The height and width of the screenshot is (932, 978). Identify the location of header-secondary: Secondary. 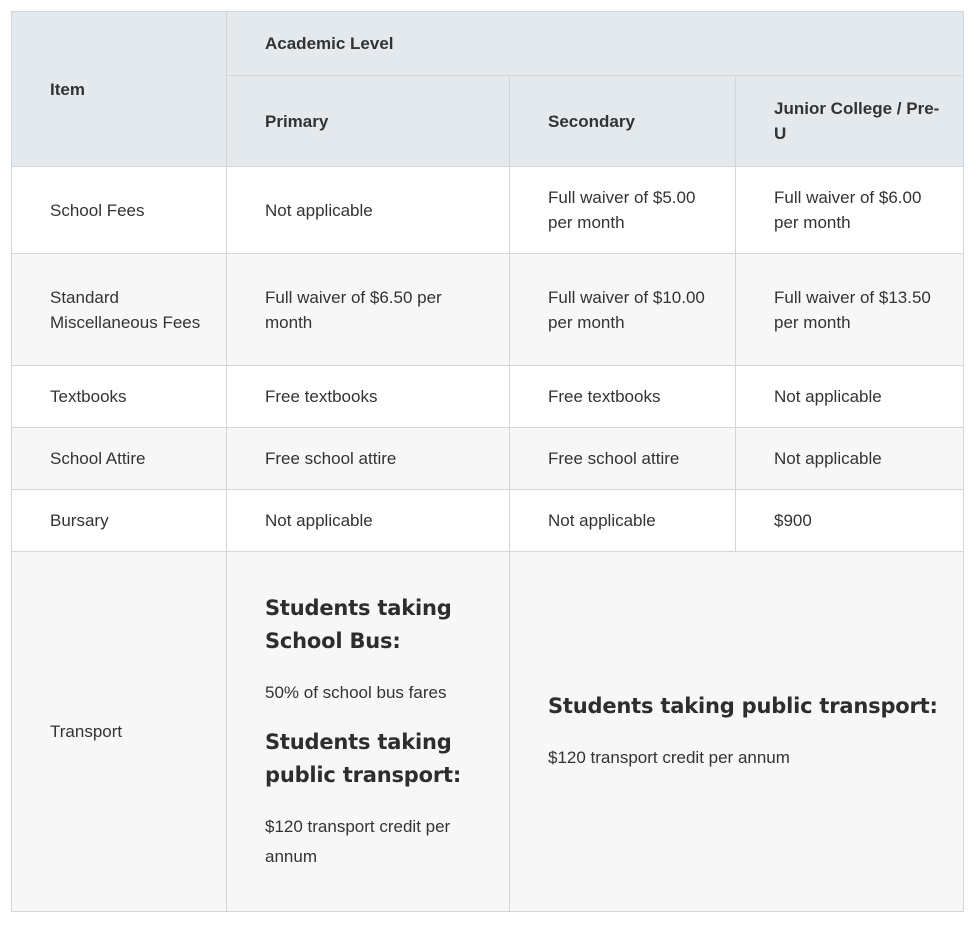
(622, 121).